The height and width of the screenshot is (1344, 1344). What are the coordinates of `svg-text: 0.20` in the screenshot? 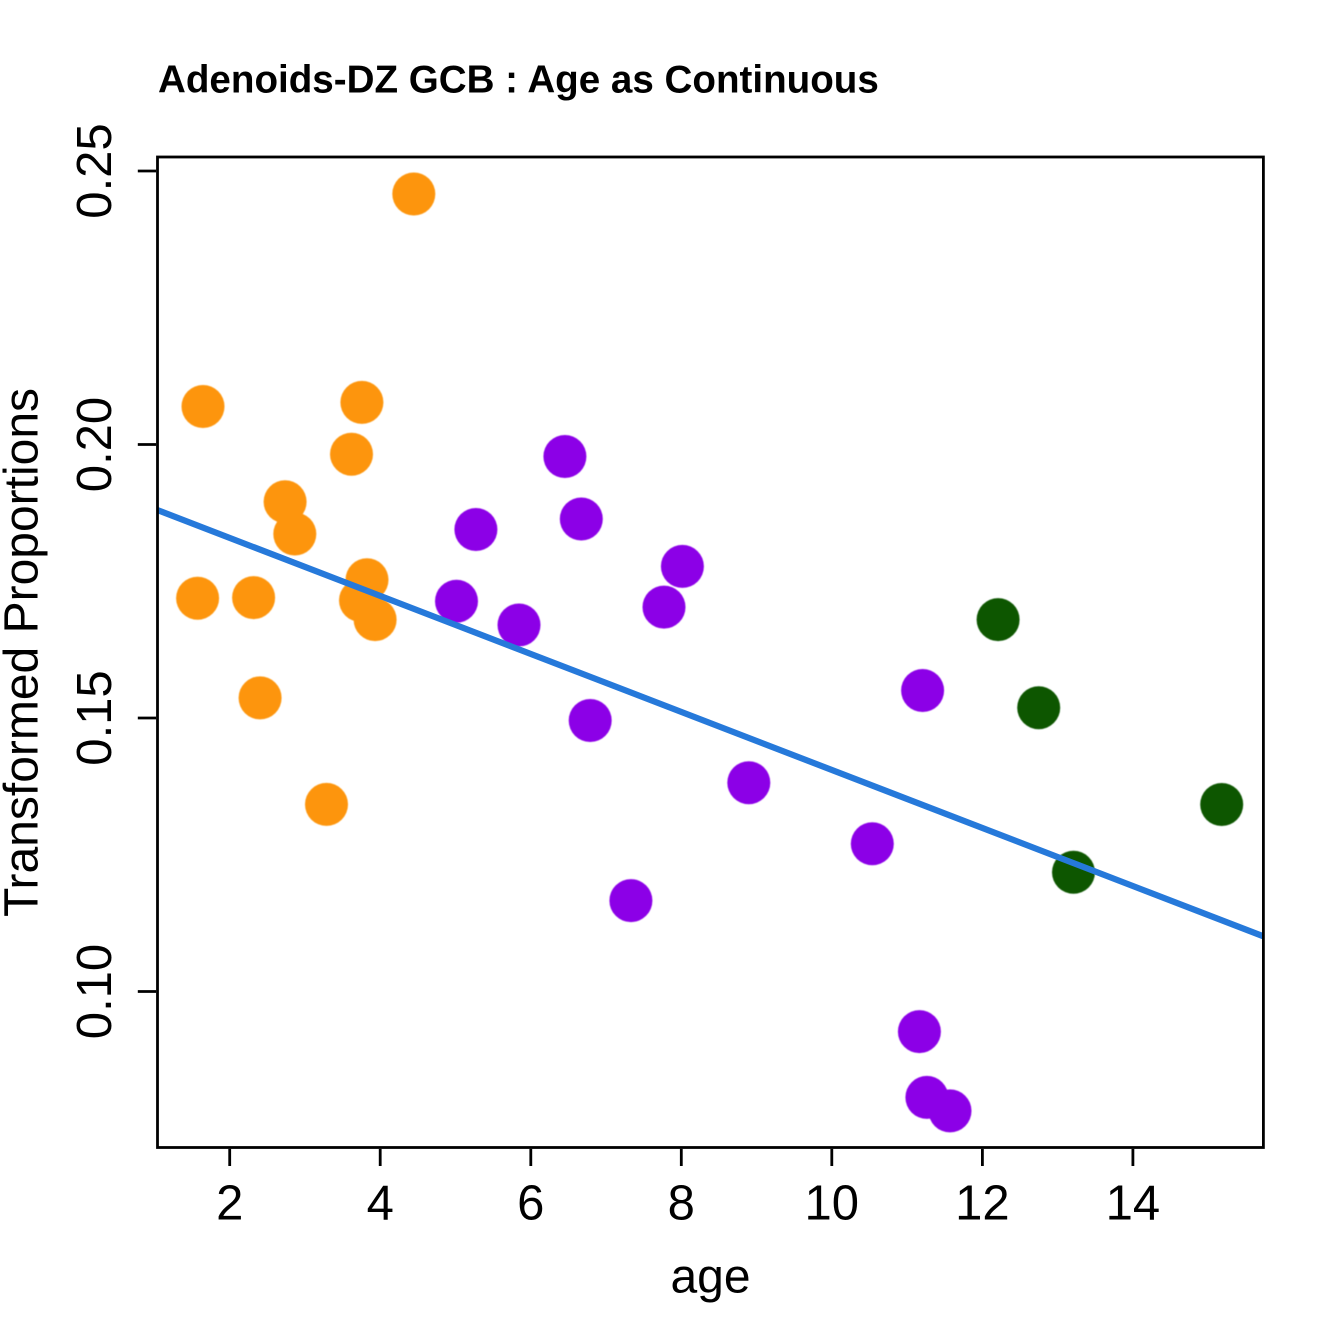 It's located at (95, 444).